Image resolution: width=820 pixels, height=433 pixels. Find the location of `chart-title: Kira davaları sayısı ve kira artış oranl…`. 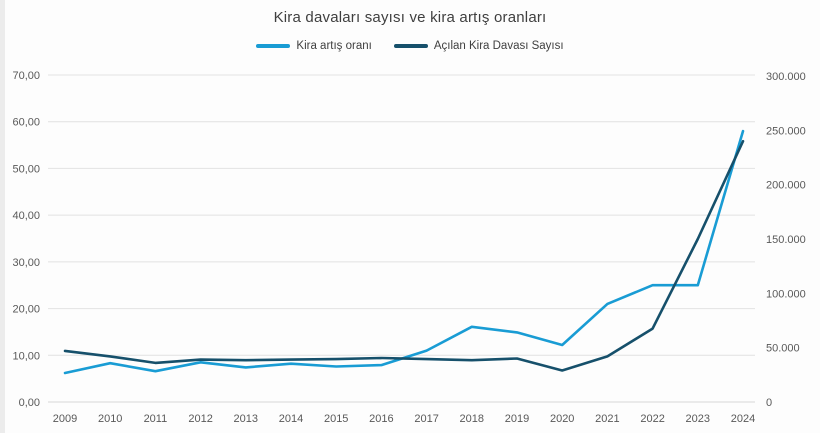

chart-title: Kira davaları sayısı ve kira artış oranl… is located at coordinates (410, 17).